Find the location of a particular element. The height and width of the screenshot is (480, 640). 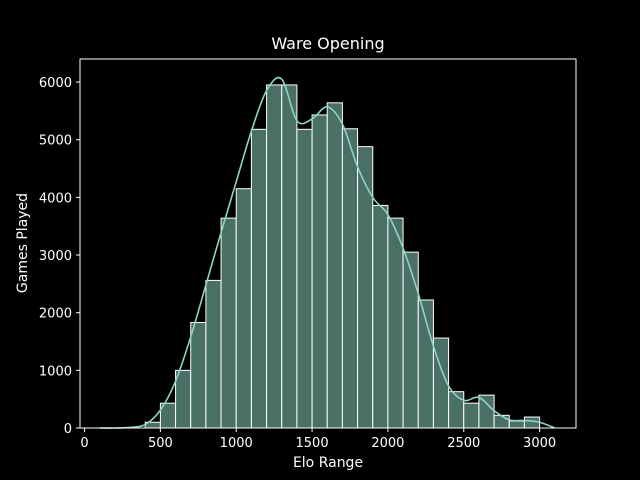

y-tick-label: 2000 is located at coordinates (55, 314).